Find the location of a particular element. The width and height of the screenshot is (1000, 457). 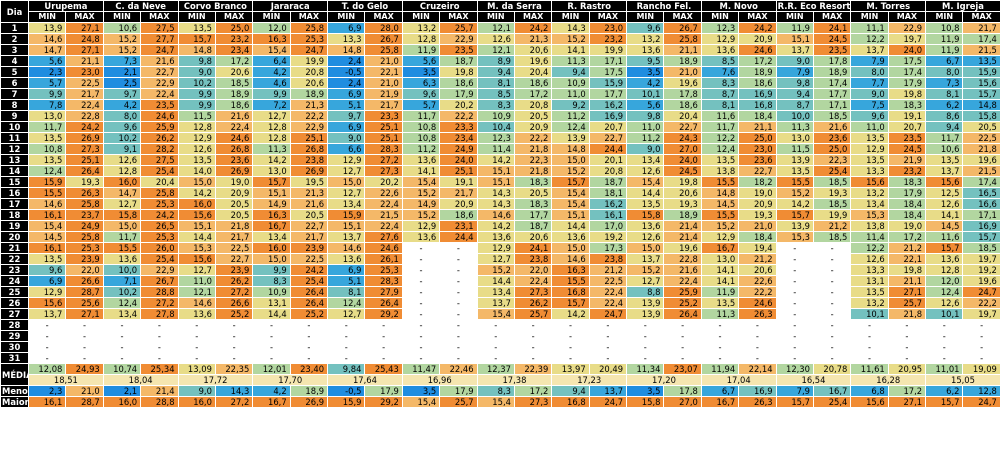

media-min-cell: 12,37 is located at coordinates (495, 369).